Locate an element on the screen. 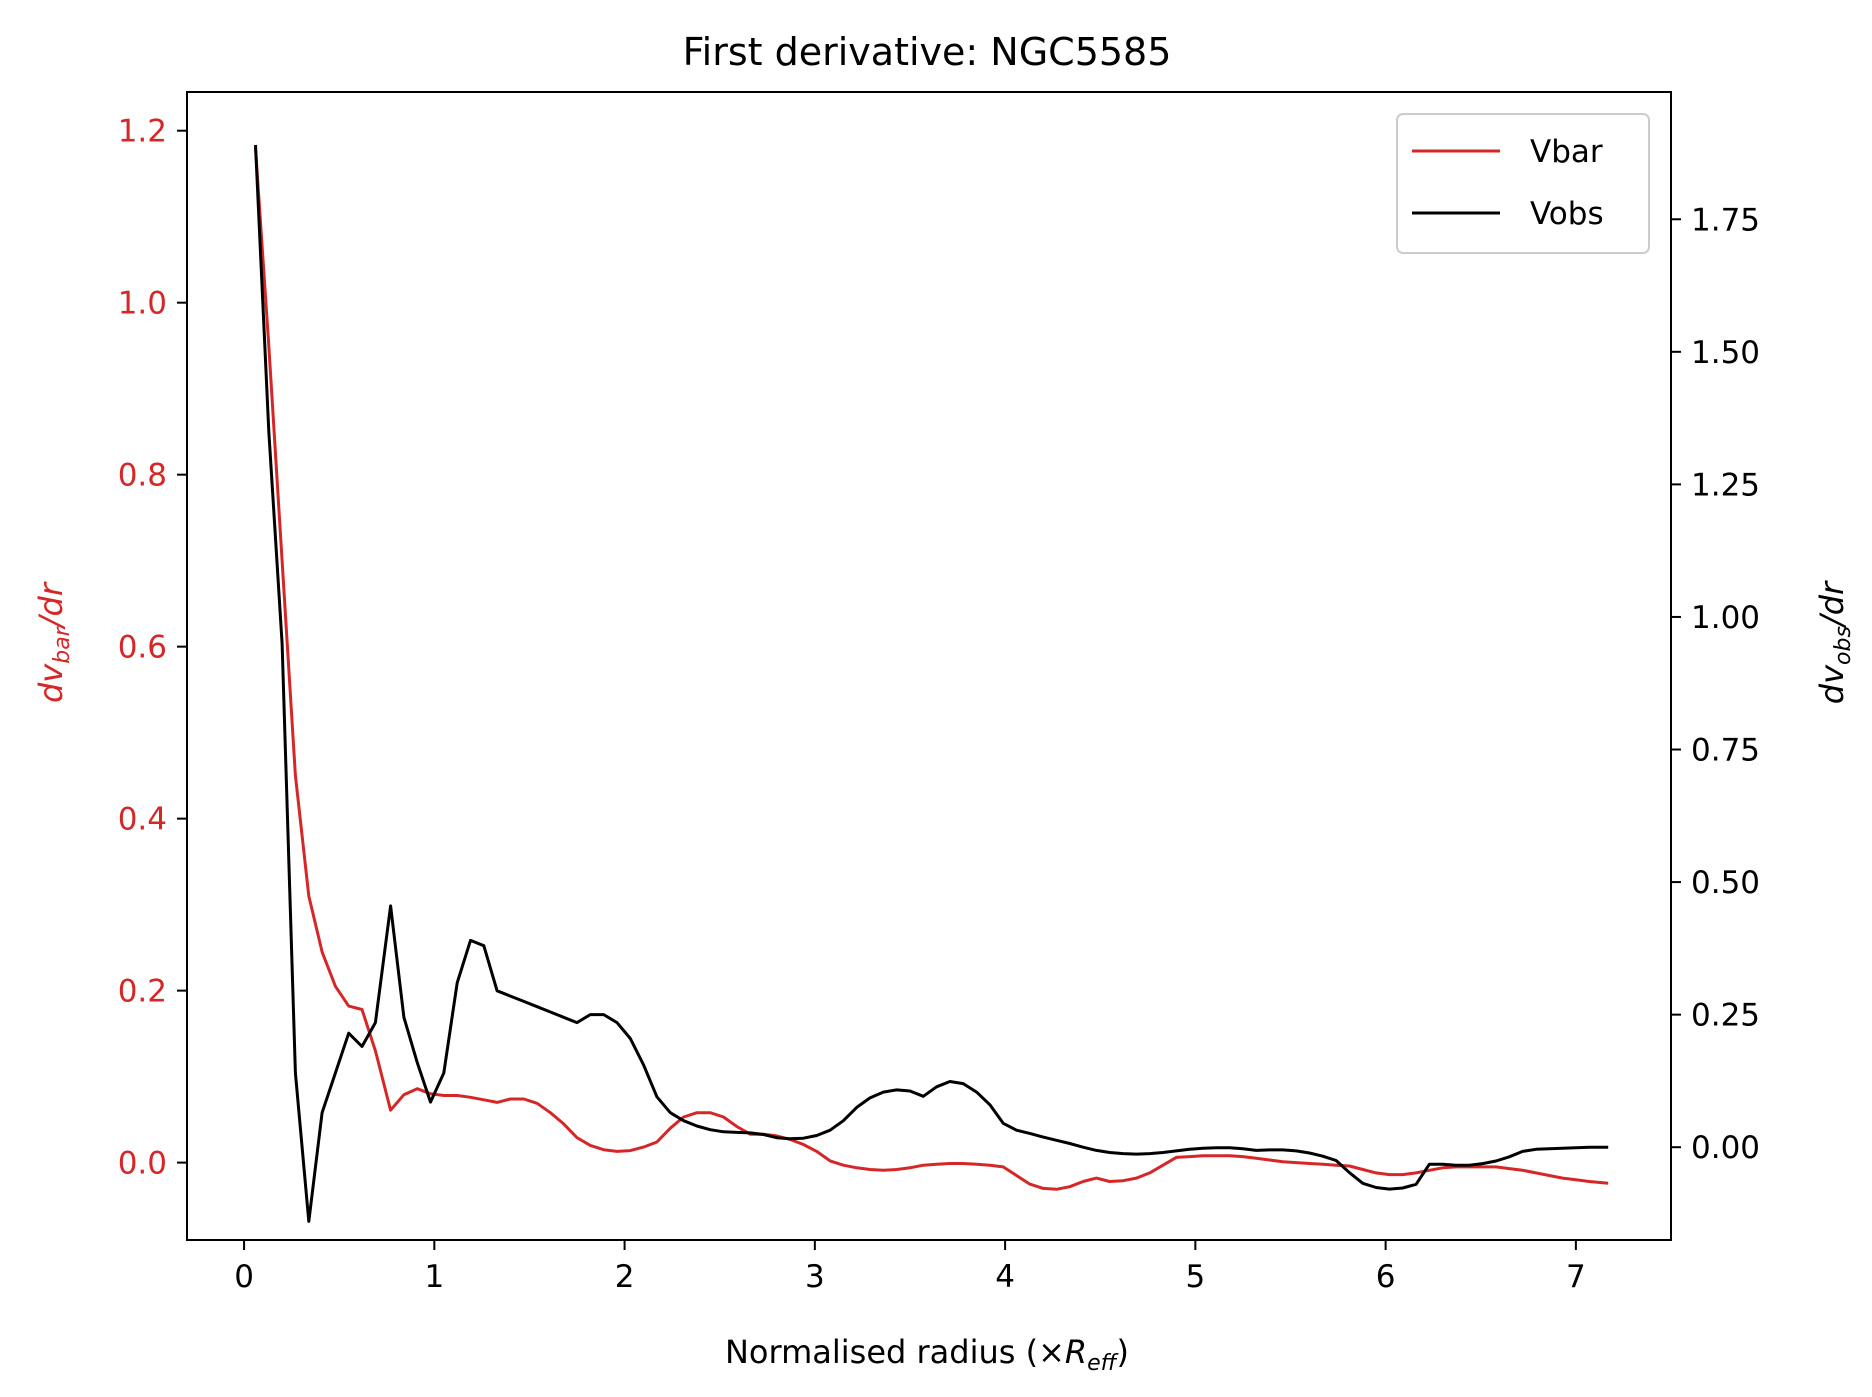  x-tick-label: 6 is located at coordinates (1386, 1277).